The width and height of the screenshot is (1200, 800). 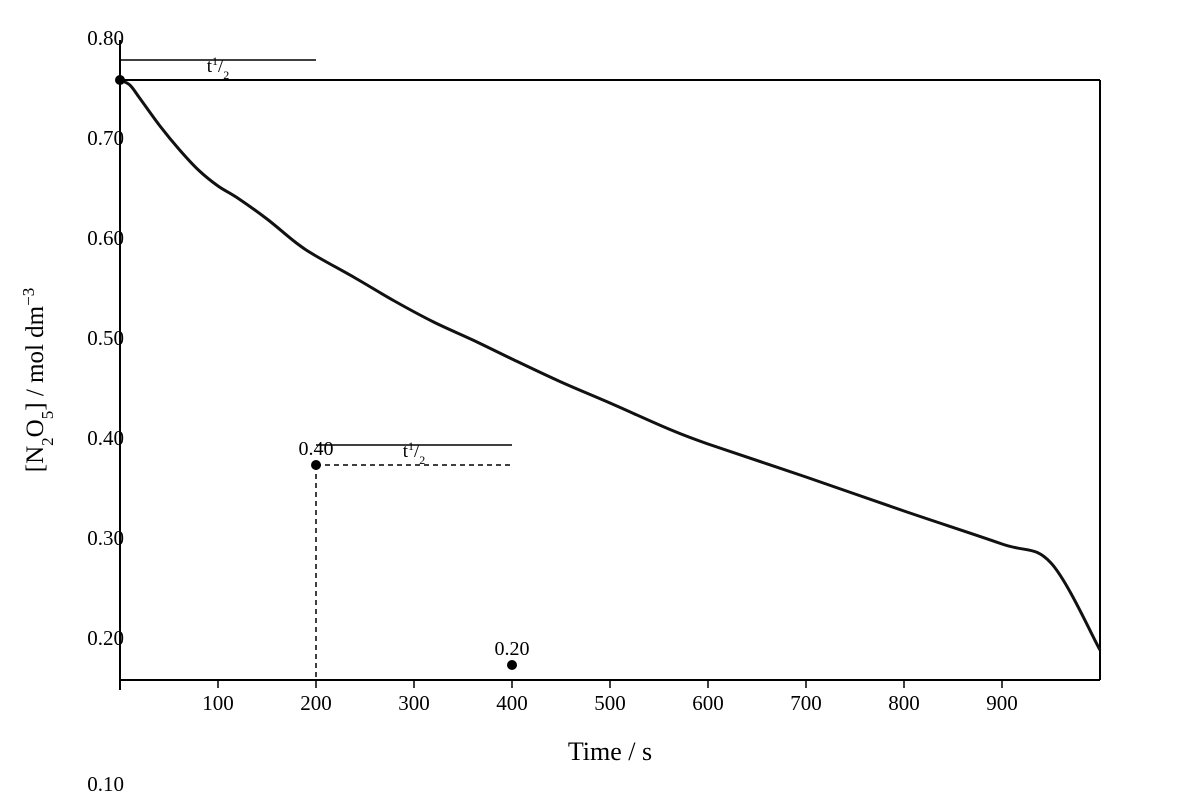 I want to click on x-tick-label: 600, so click(x=708, y=703).